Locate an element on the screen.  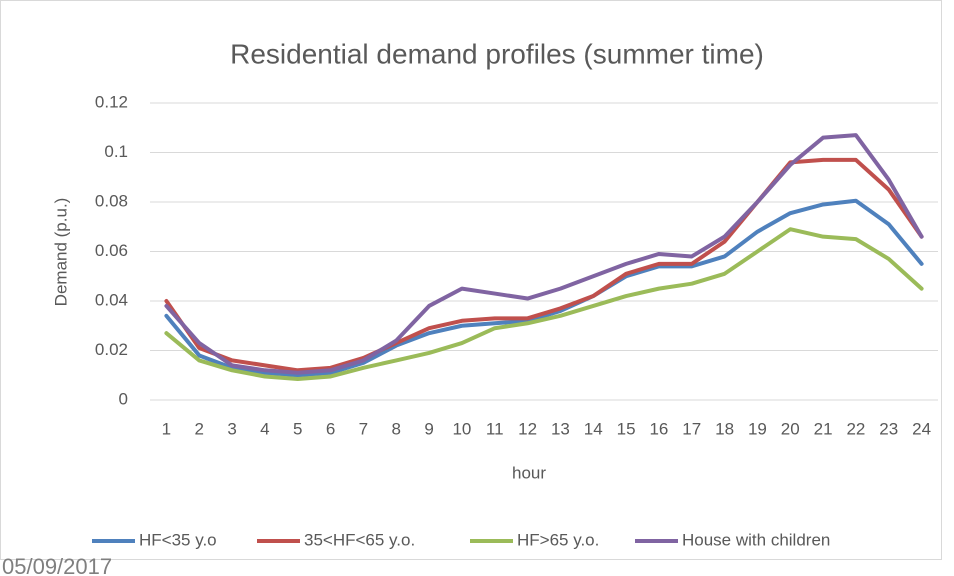
x-tick-label: 7 is located at coordinates (363, 428).